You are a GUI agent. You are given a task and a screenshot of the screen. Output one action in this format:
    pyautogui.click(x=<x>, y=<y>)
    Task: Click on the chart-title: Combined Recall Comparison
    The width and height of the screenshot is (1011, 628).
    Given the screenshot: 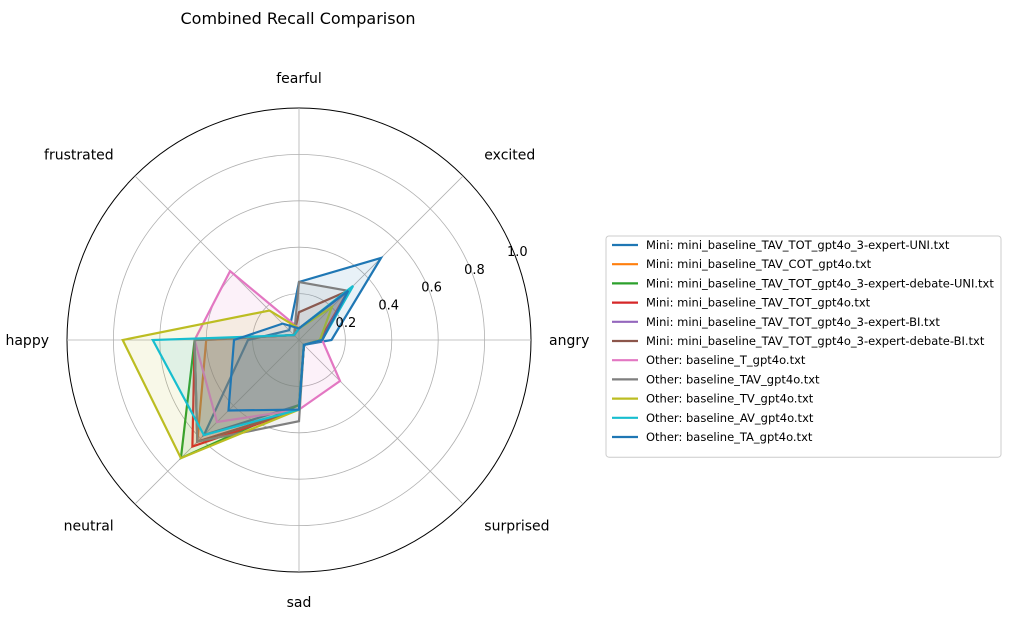 What is the action you would take?
    pyautogui.click(x=298, y=18)
    